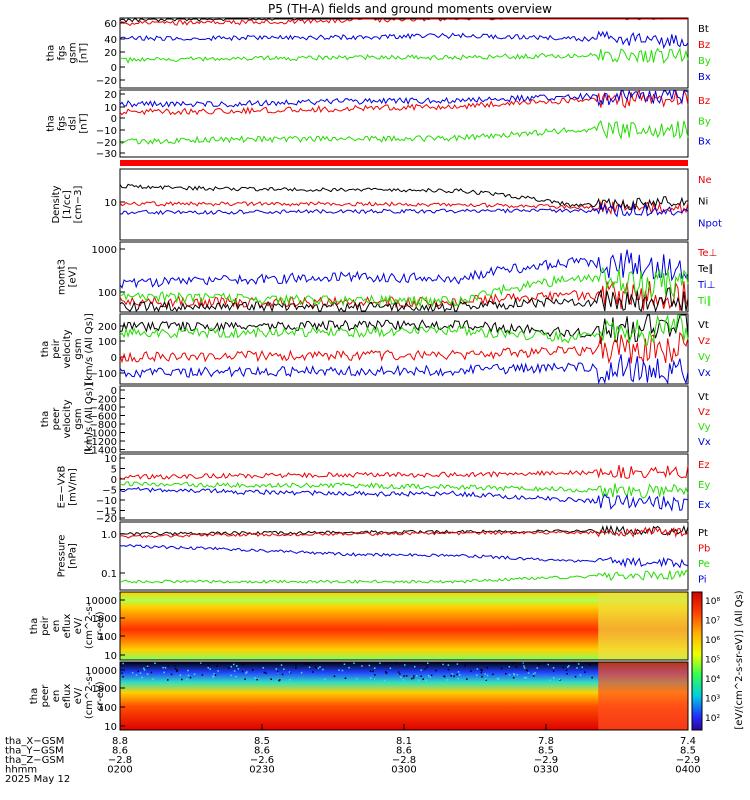  Describe the element at coordinates (262, 760) in the screenshot. I see `xaxis-value: −2.6` at that location.